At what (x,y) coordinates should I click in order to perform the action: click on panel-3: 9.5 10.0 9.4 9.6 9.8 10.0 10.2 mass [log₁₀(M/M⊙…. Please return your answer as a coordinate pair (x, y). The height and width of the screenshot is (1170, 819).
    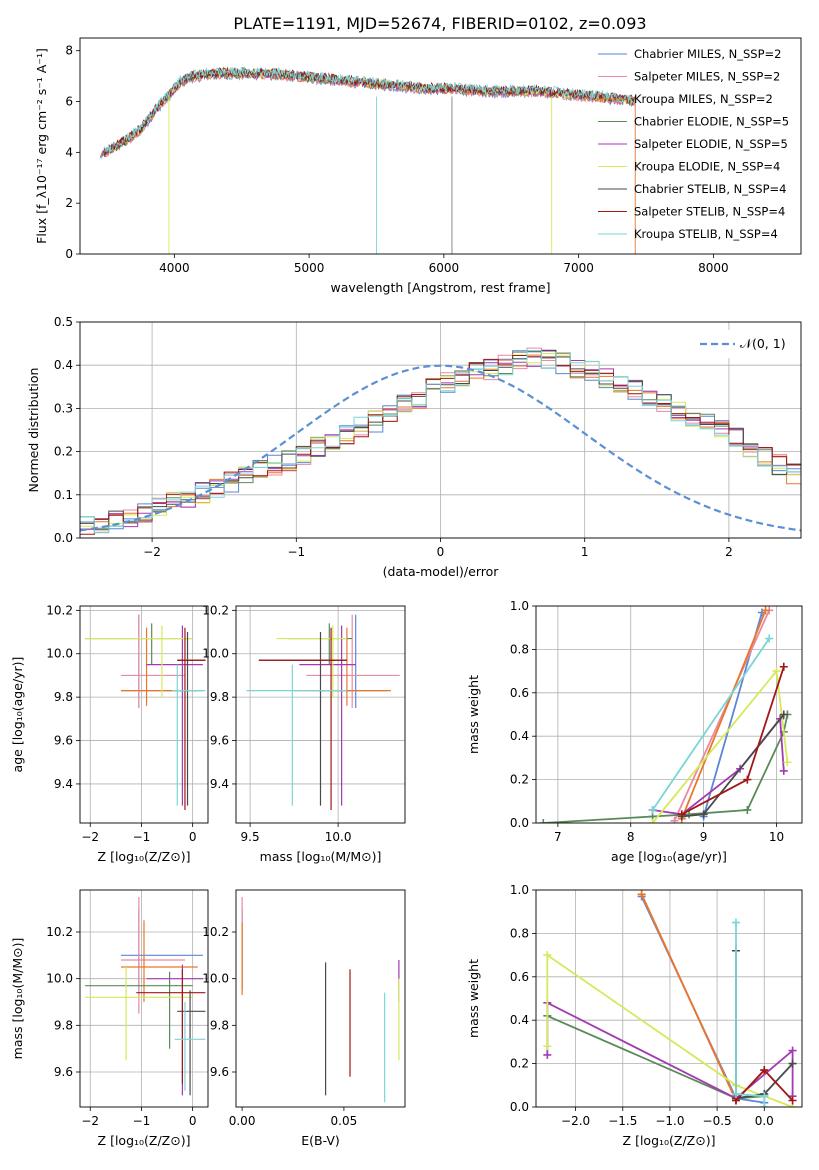
    Looking at the image, I should click on (304, 733).